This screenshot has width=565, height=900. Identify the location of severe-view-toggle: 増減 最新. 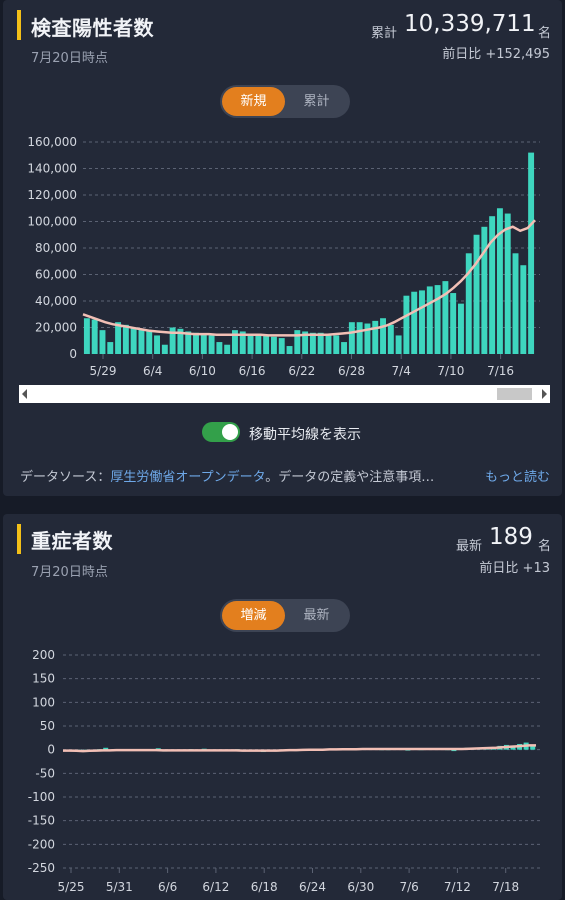
(285, 615).